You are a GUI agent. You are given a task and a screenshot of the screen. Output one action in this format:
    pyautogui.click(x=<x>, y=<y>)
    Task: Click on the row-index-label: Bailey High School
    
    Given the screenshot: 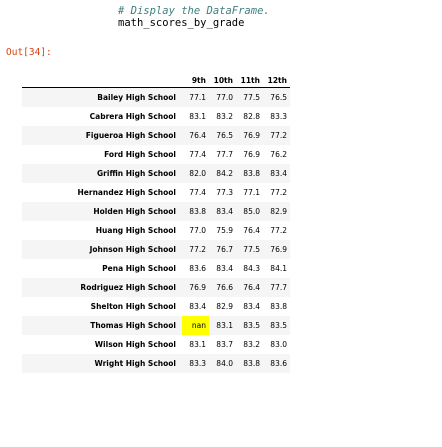 What is the action you would take?
    pyautogui.click(x=136, y=97)
    